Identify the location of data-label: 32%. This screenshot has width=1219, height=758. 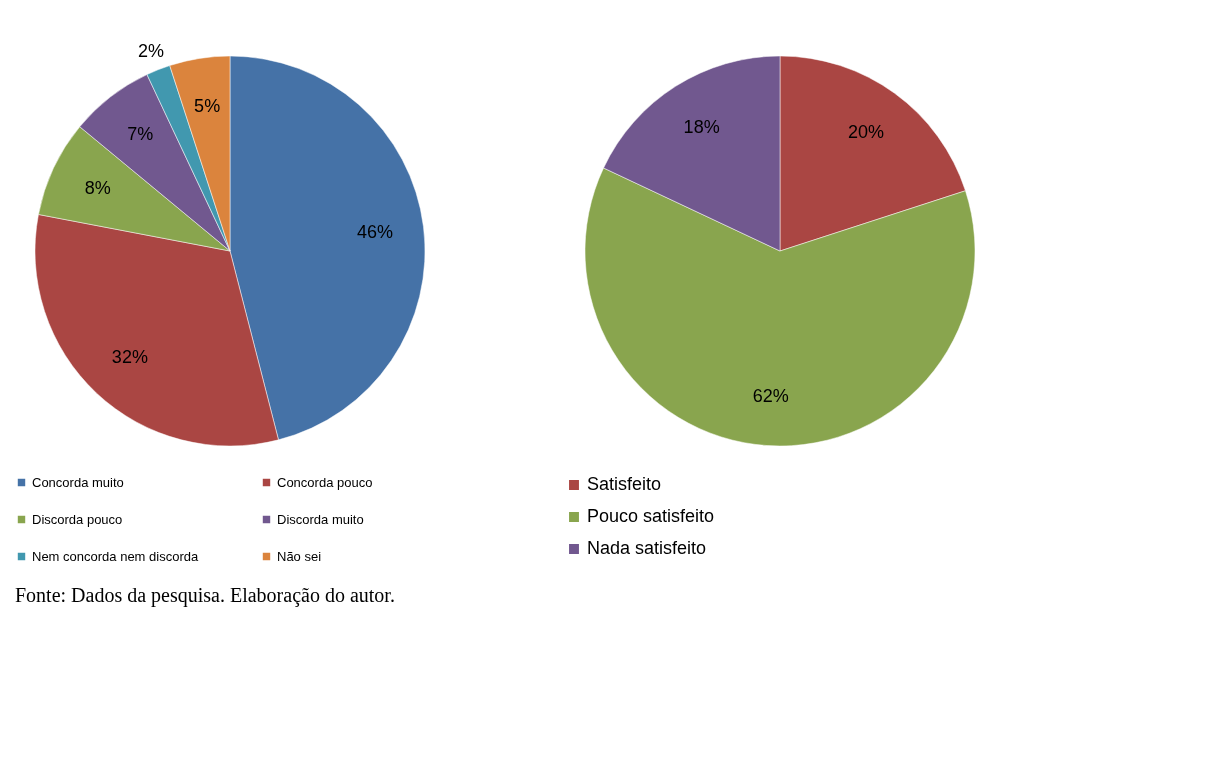
(129, 356).